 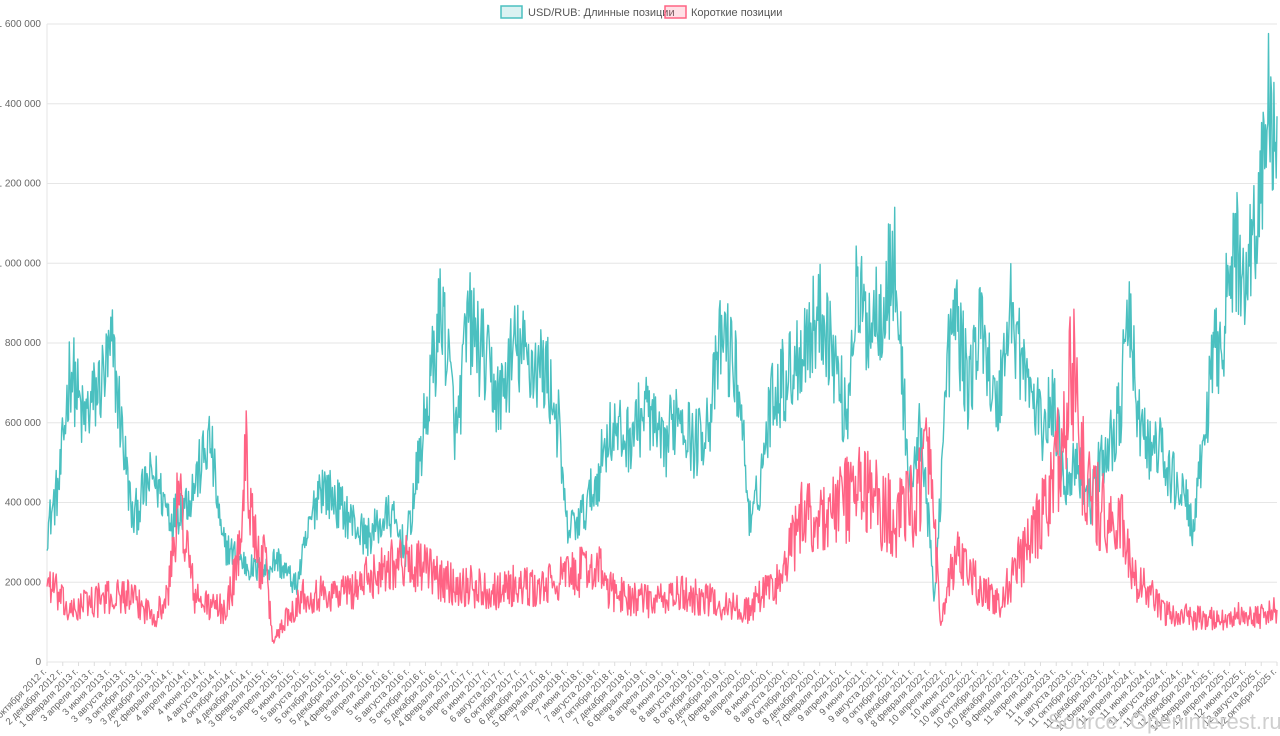 What do you see at coordinates (511, 12) in the screenshot?
I see `legend-swatch-long` at bounding box center [511, 12].